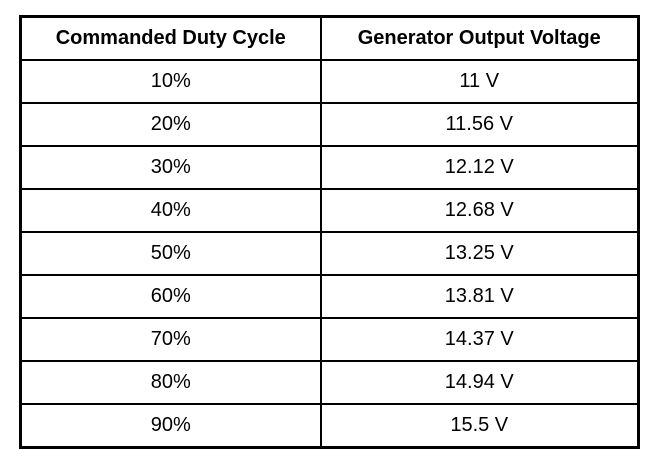  Describe the element at coordinates (479, 210) in the screenshot. I see `table-cell: 12.68 V` at that location.